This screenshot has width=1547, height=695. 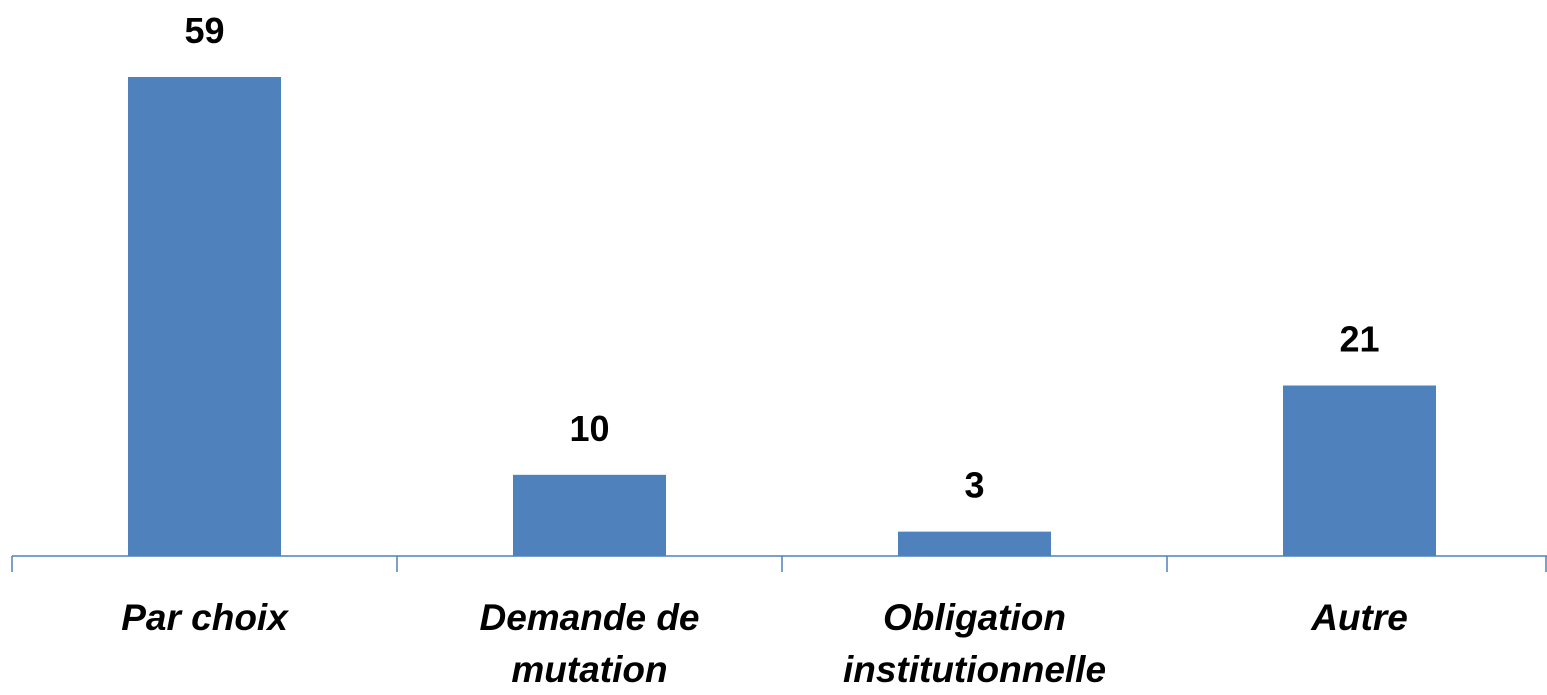 I want to click on value-label: 21, so click(x=1359, y=339).